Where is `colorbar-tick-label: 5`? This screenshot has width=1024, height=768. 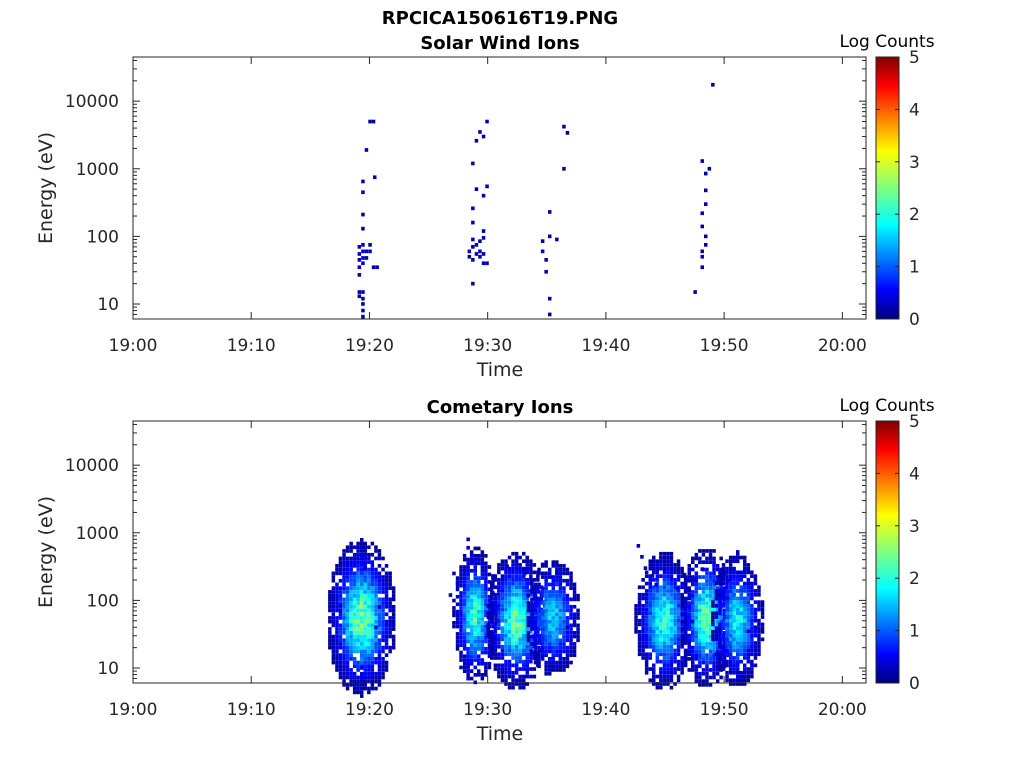
colorbar-tick-label: 5 is located at coordinates (914, 422).